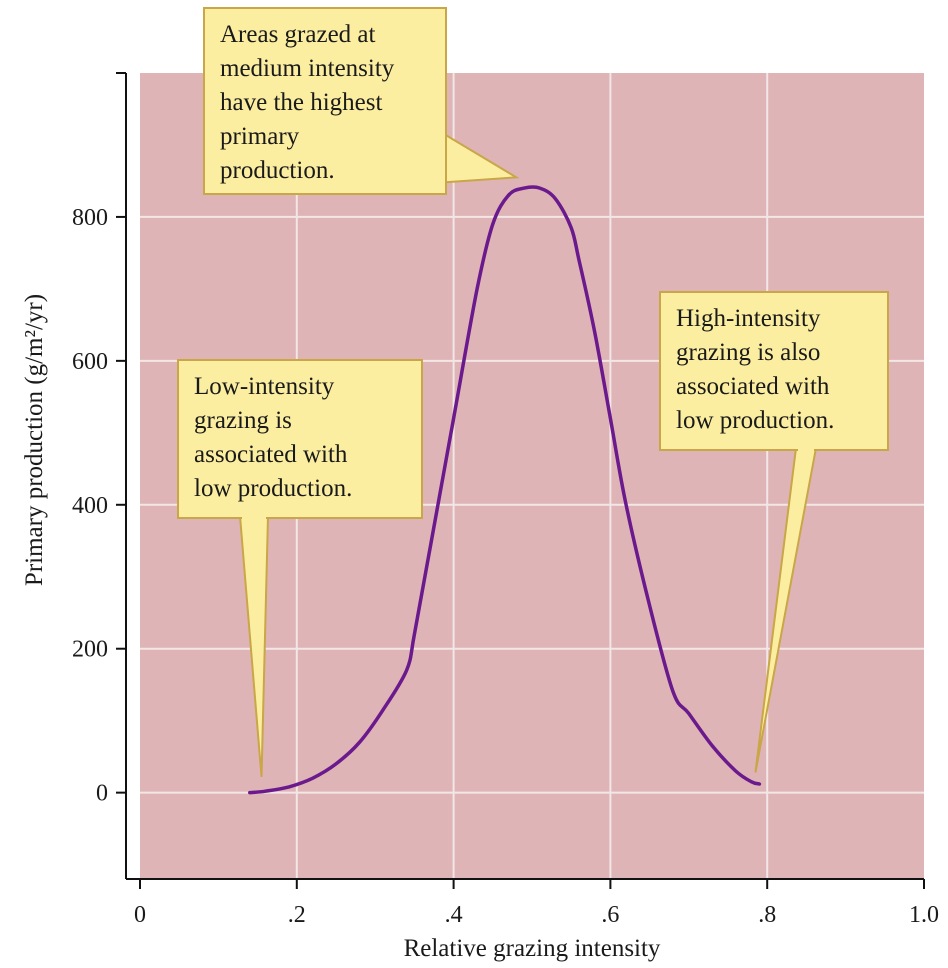  I want to click on y-tick-label: 200, so click(90, 650).